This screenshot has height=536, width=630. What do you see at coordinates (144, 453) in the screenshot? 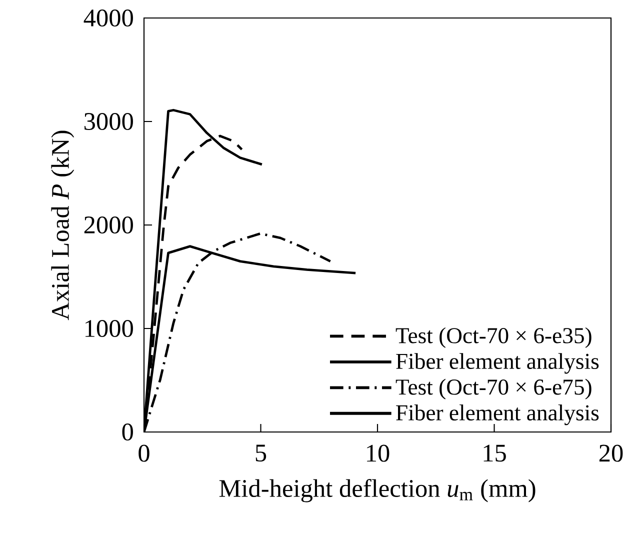
I see `x-tick-label: 0` at bounding box center [144, 453].